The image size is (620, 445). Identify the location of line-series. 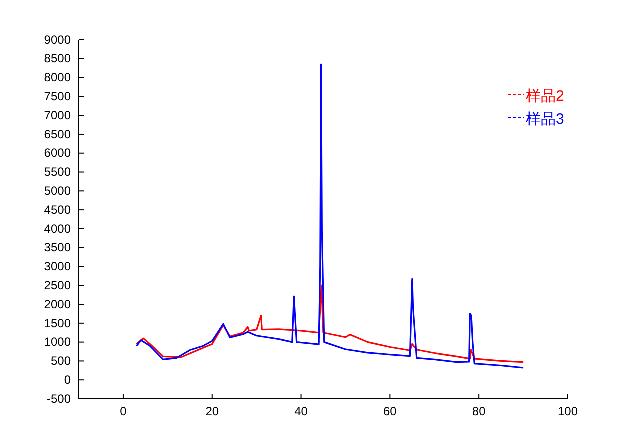
(330, 324).